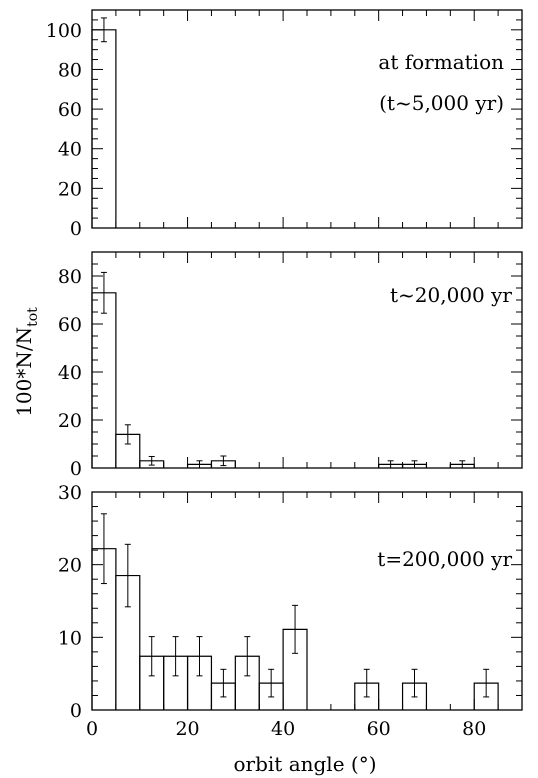  What do you see at coordinates (283, 729) in the screenshot?
I see `x-tick-label: 40` at bounding box center [283, 729].